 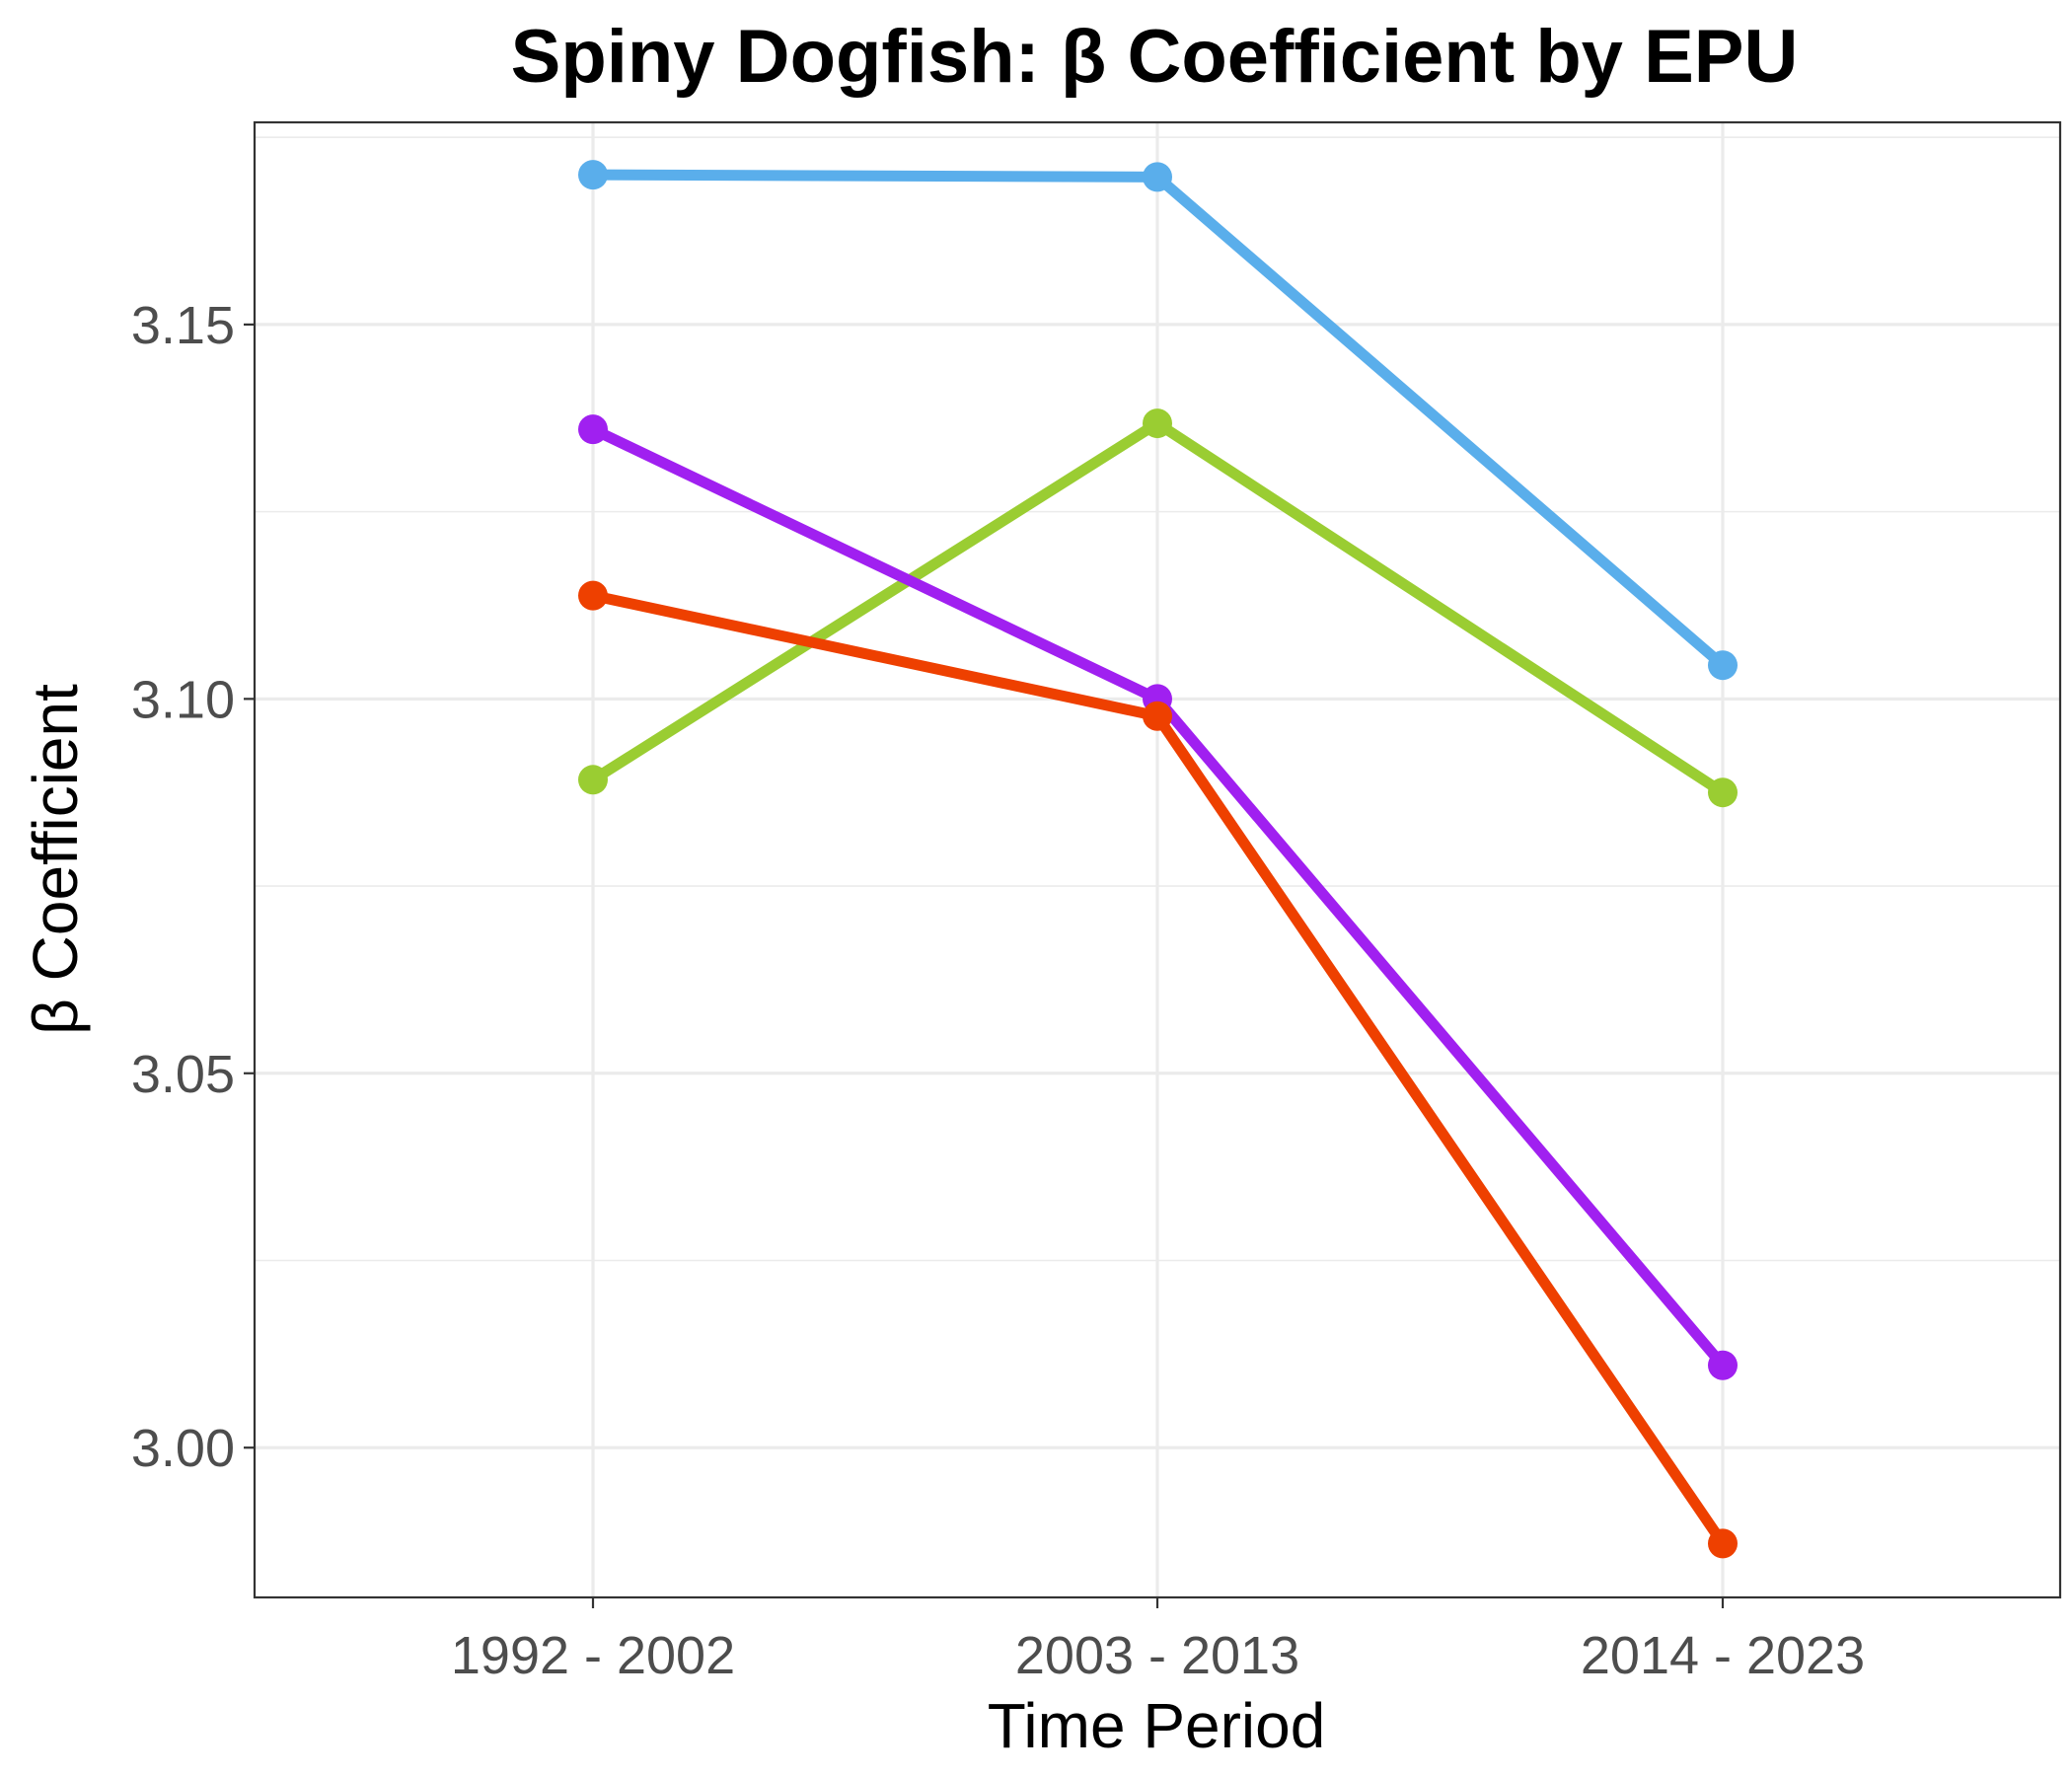 I want to click on y-axis-title: β Coefficient, so click(x=56, y=859).